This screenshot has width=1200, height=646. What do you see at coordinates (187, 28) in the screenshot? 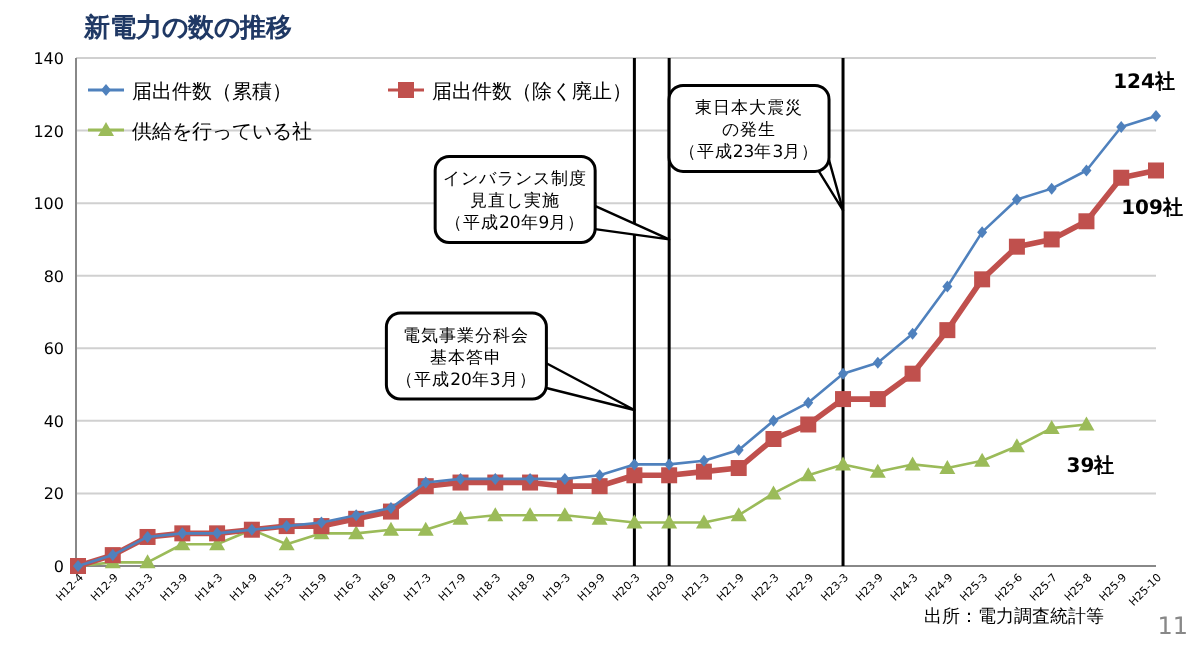
I see `chart-title: 新電力の数の推移` at bounding box center [187, 28].